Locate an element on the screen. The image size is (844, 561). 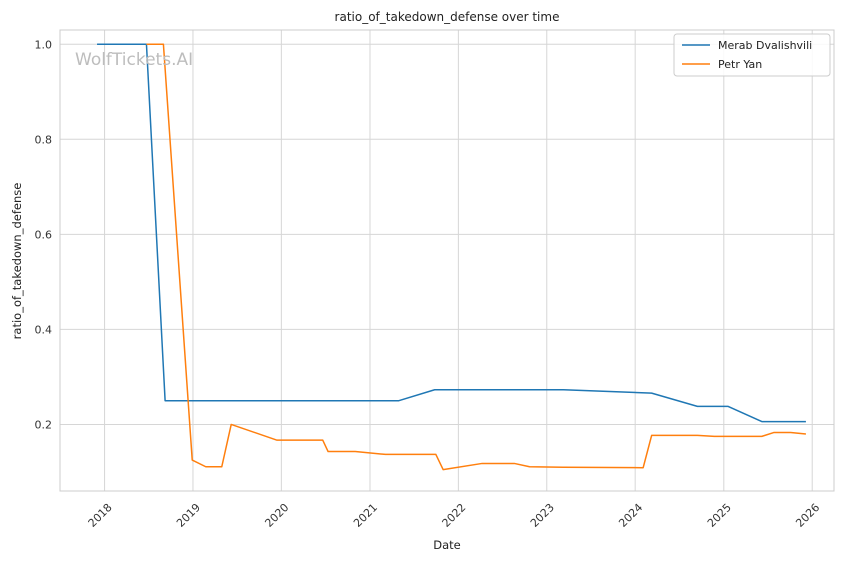
y-tick-label: 0.6 is located at coordinates (44, 234).